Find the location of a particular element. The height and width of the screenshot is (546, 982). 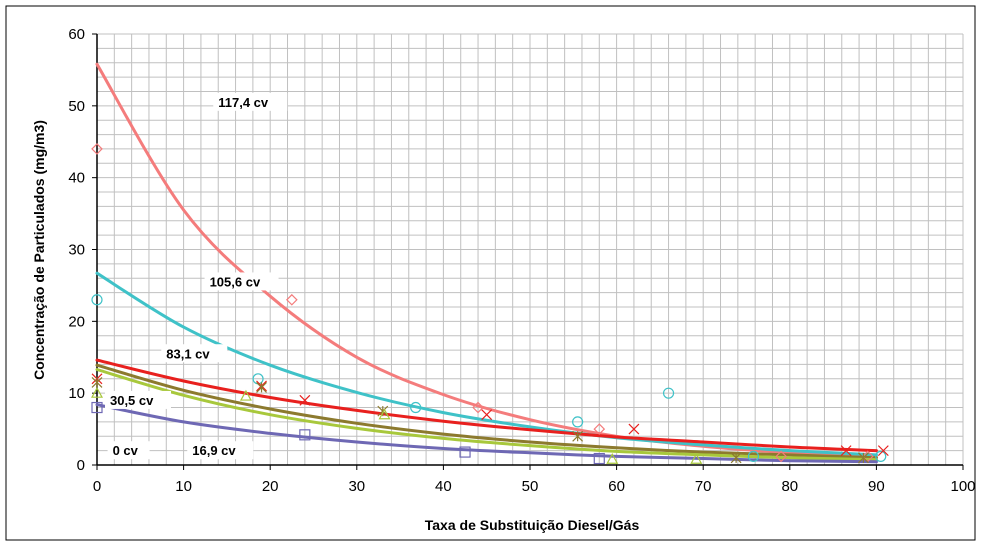

x-tick-label: 90 is located at coordinates (876, 486).